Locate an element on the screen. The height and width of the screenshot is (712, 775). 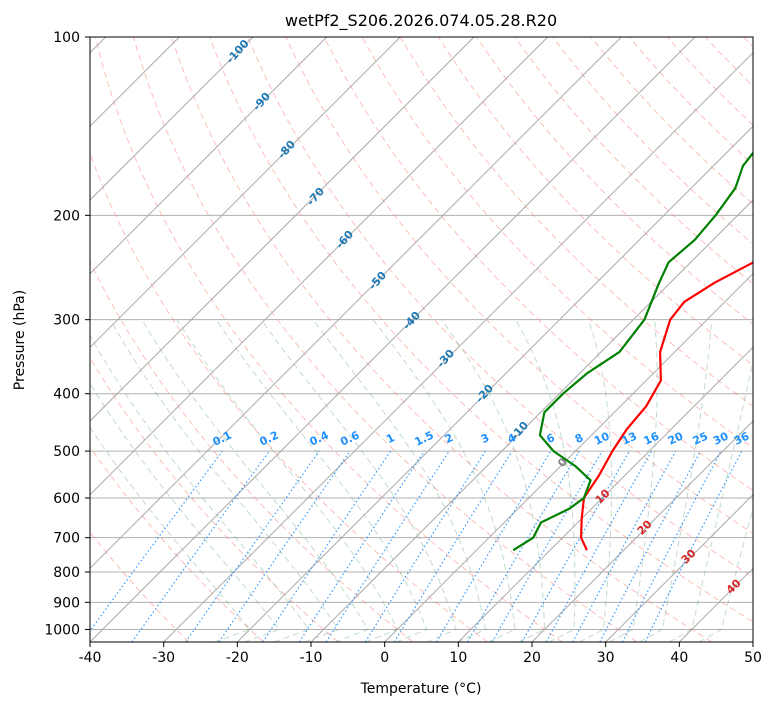
x-tick-label: 0 is located at coordinates (384, 658).